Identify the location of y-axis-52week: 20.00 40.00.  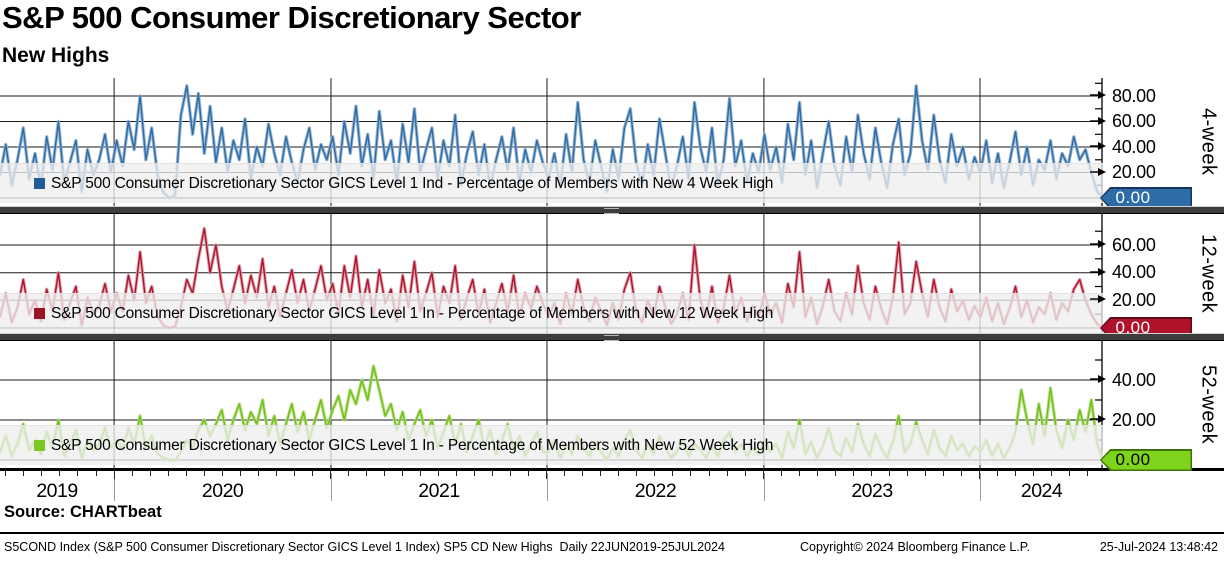
(1155, 404).